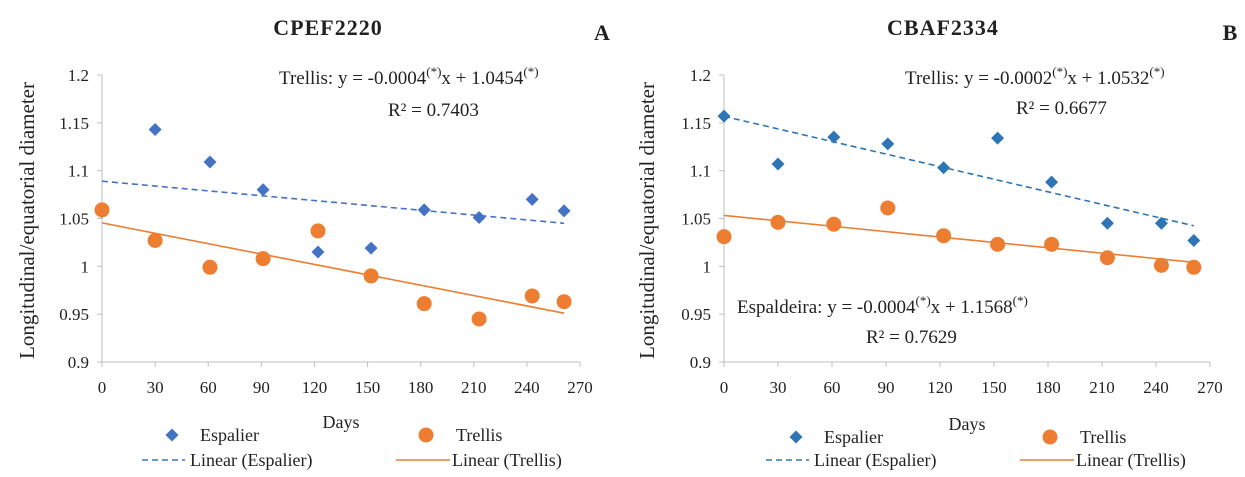 This screenshot has height=477, width=1245. I want to click on equation-annotation: R² = 0.7403, so click(433, 110).